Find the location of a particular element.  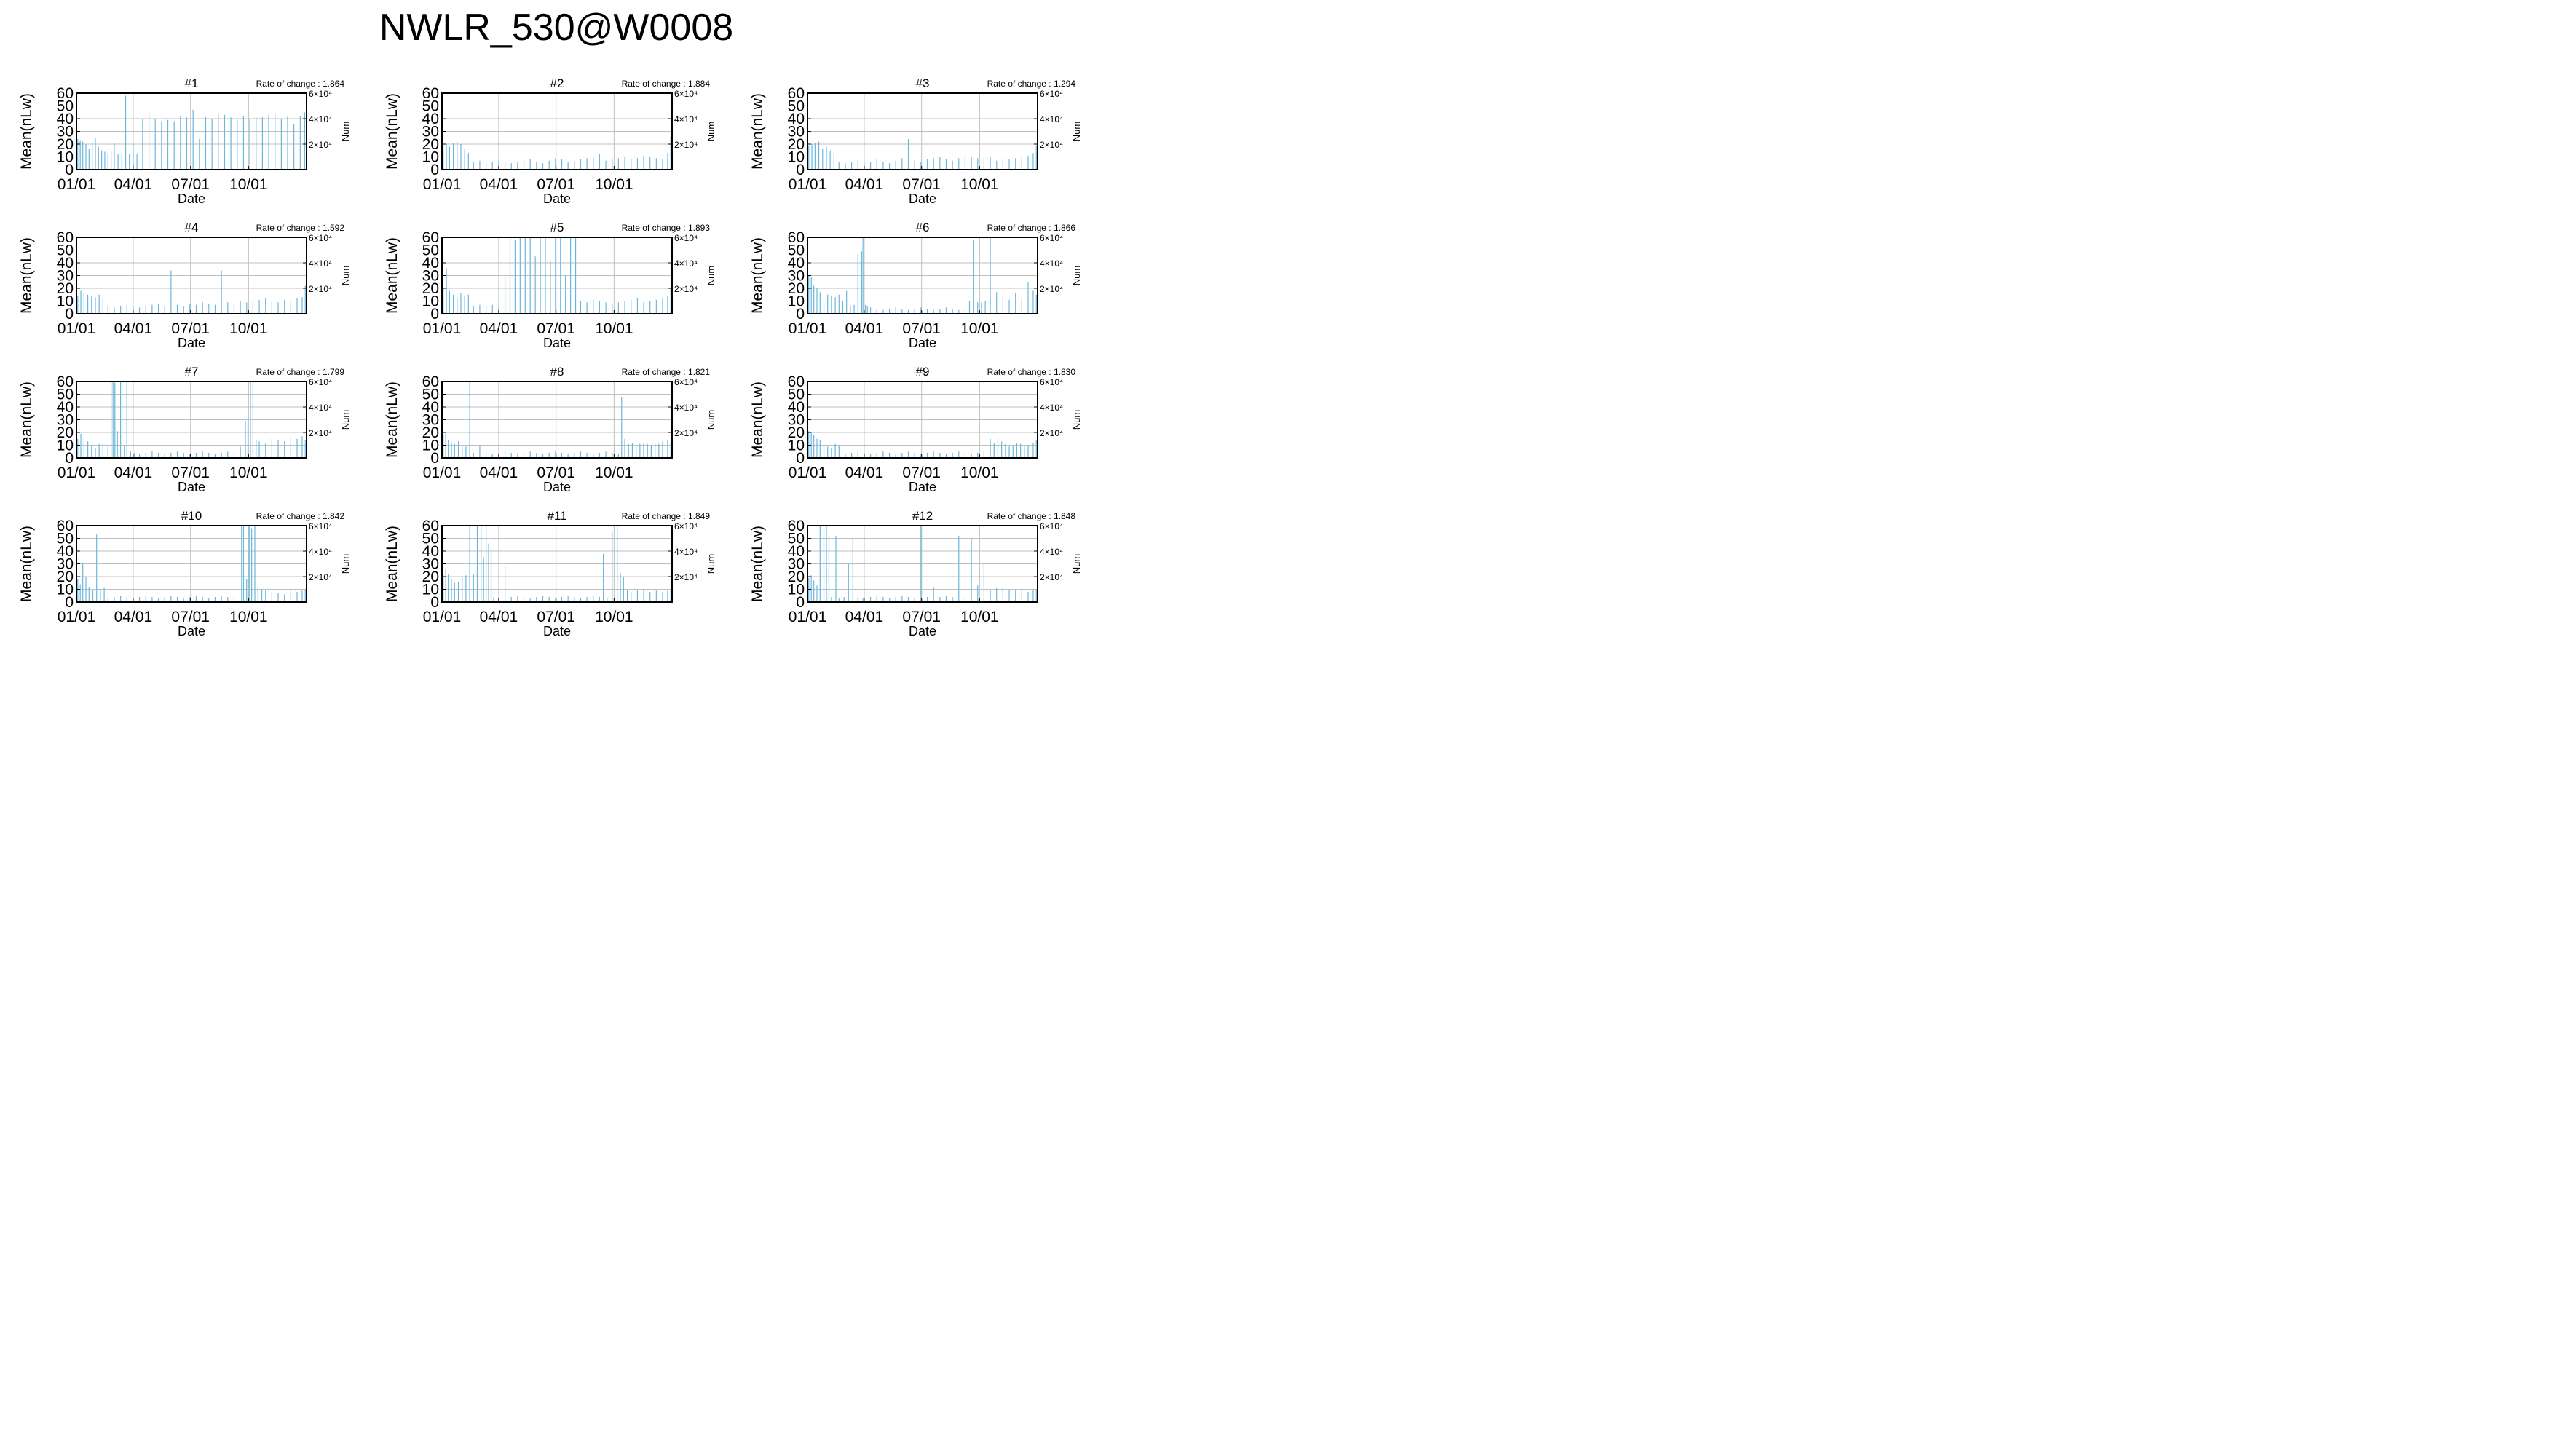

y-tick-label: 50 is located at coordinates (430, 539).